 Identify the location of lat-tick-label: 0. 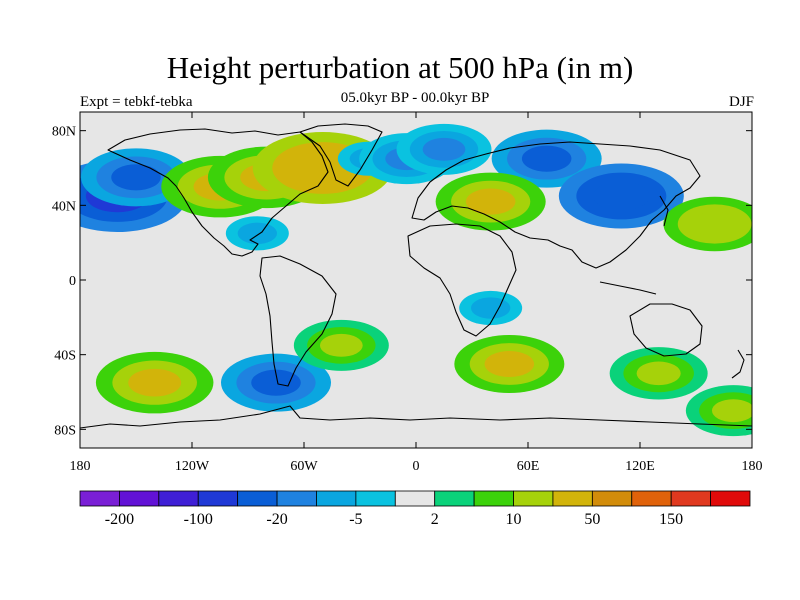
(72, 281).